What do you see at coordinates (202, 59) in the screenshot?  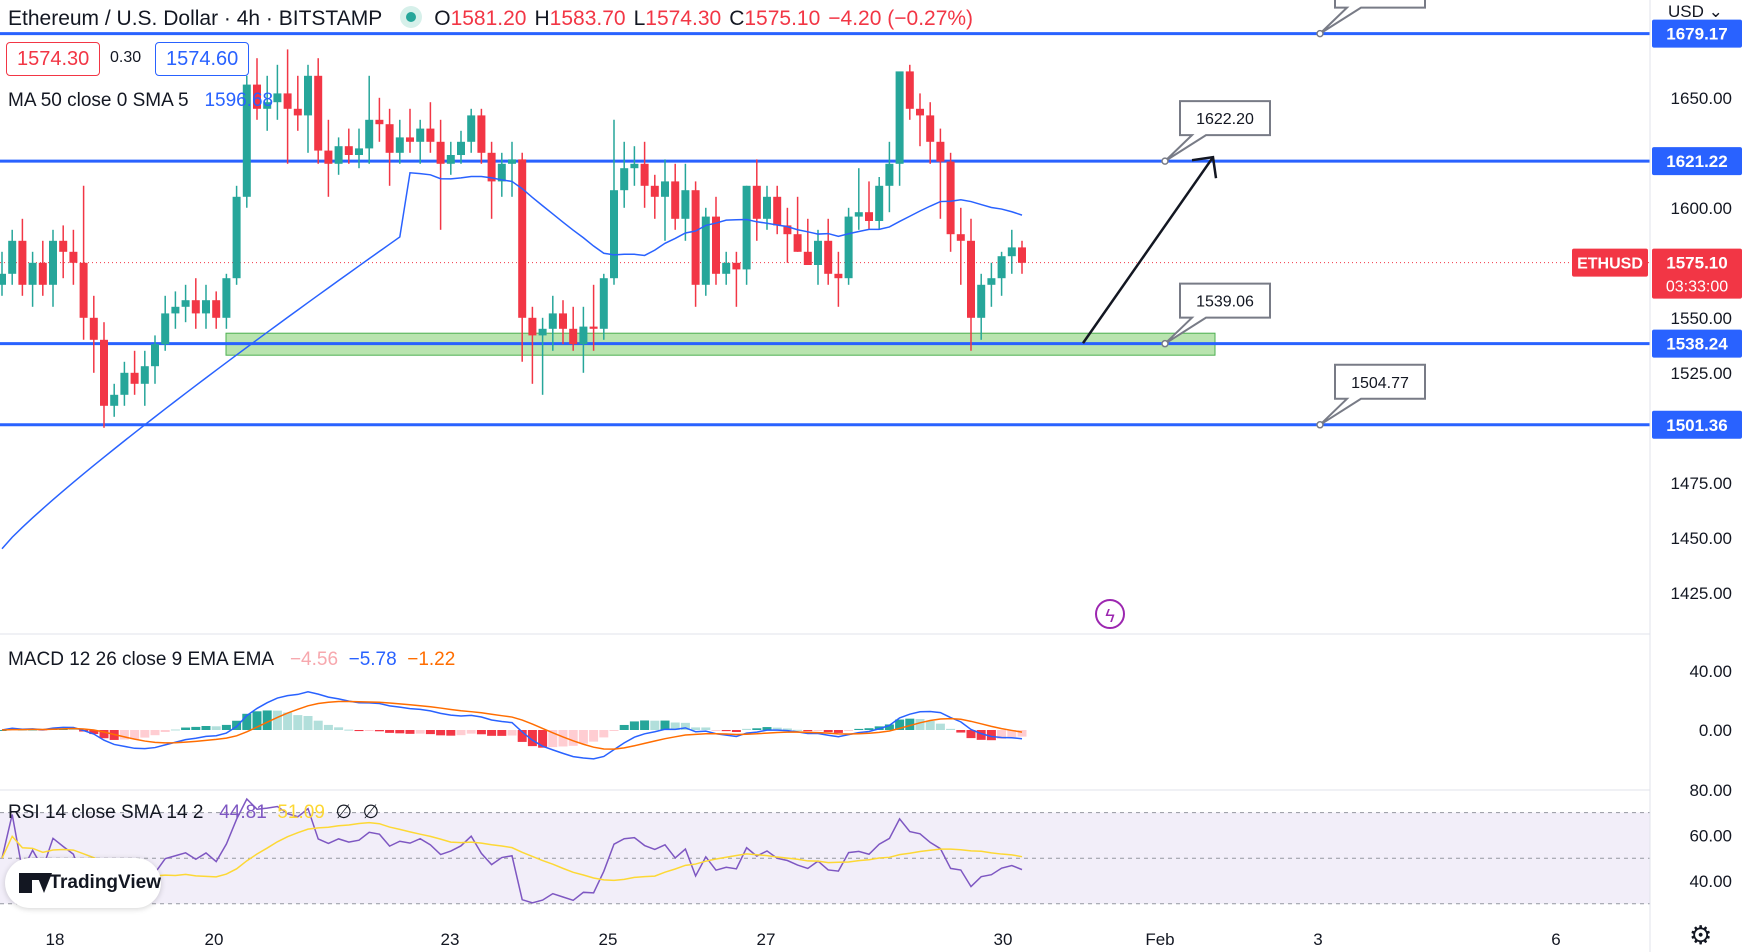 I see `buy-button: 1574.60` at bounding box center [202, 59].